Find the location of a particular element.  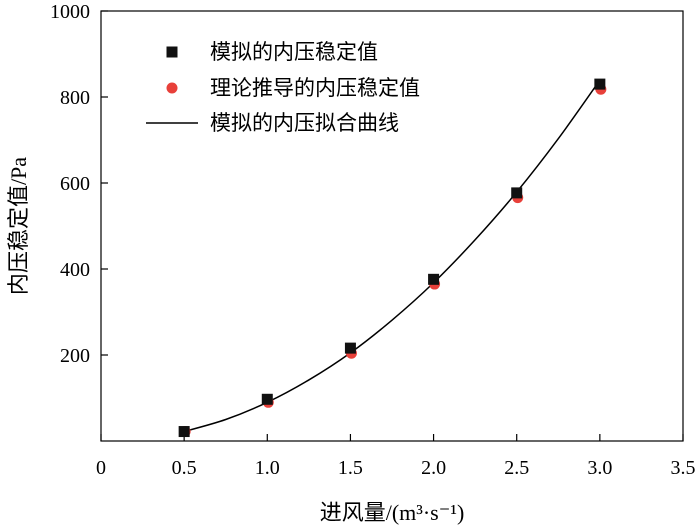

x-tick-label: 1.0 is located at coordinates (267, 468).